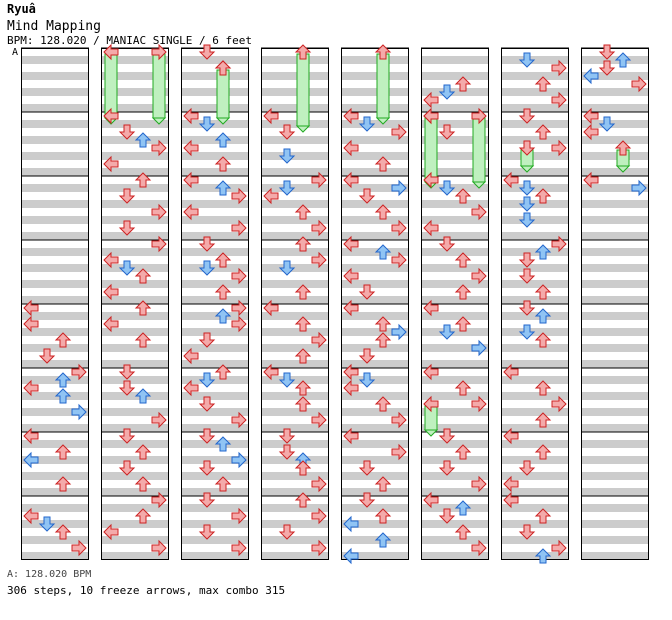  Describe the element at coordinates (159, 121) in the screenshot. I see `freeze-tail` at that location.